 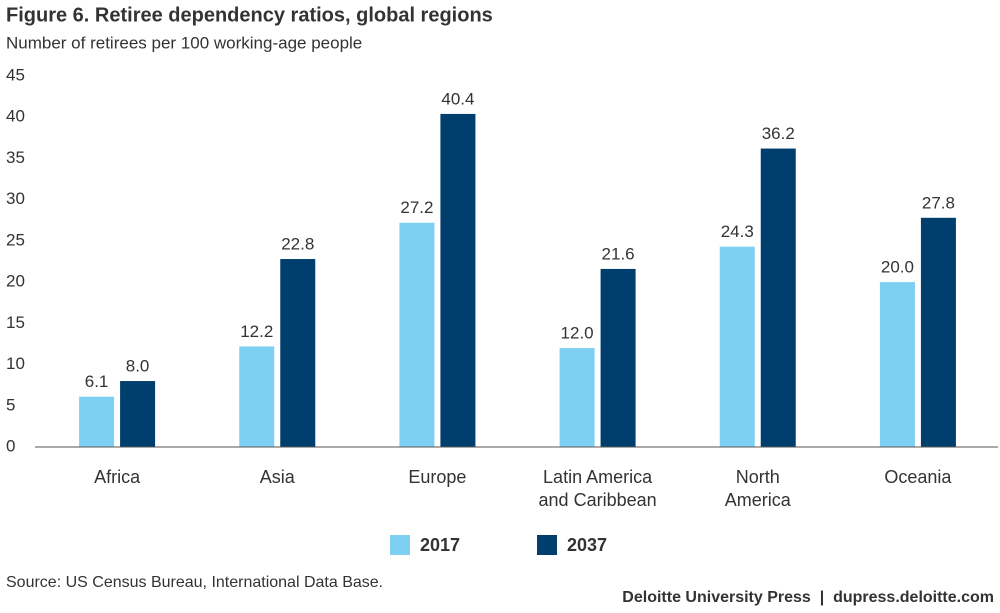 What do you see at coordinates (15, 239) in the screenshot?
I see `y-tick-label: 25` at bounding box center [15, 239].